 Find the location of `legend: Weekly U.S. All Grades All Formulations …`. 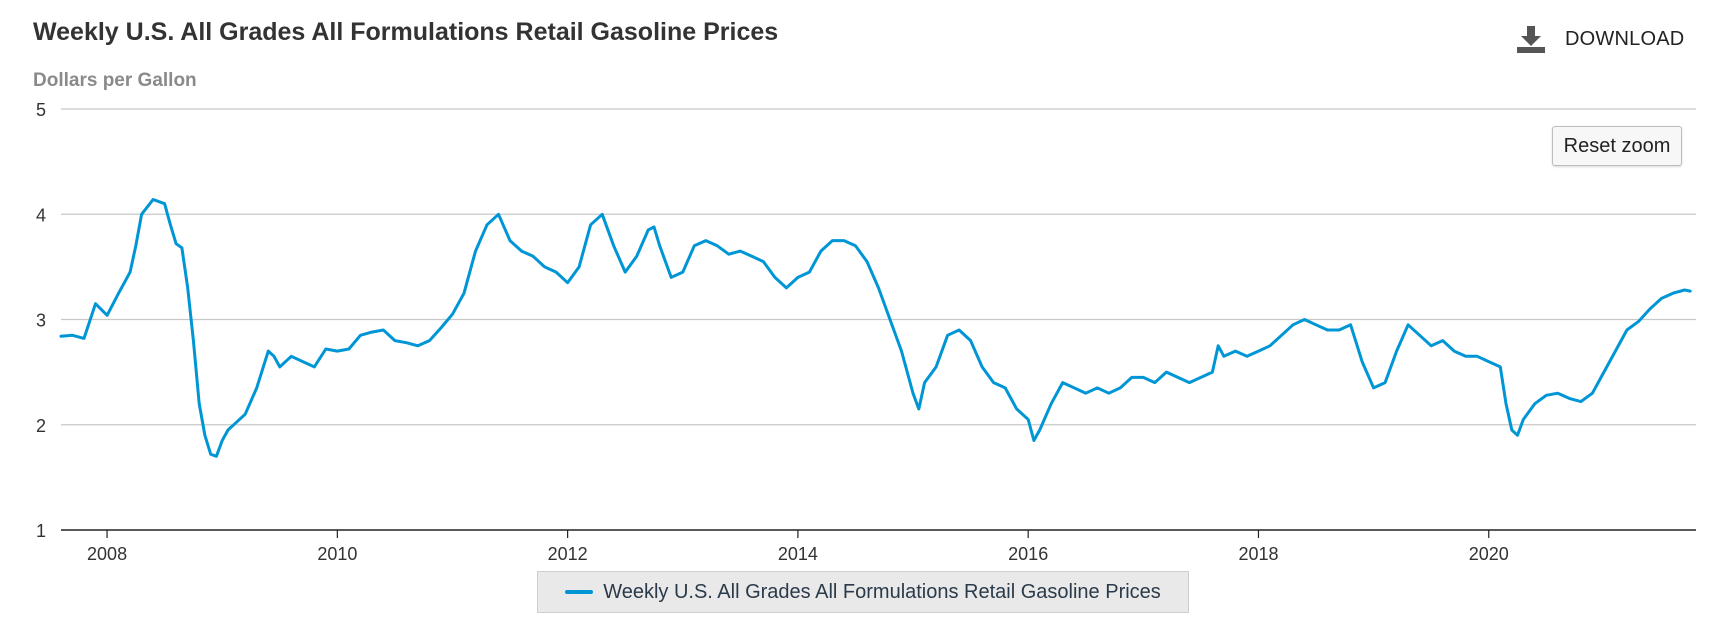

legend: Weekly U.S. All Grades All Formulations … is located at coordinates (863, 592).